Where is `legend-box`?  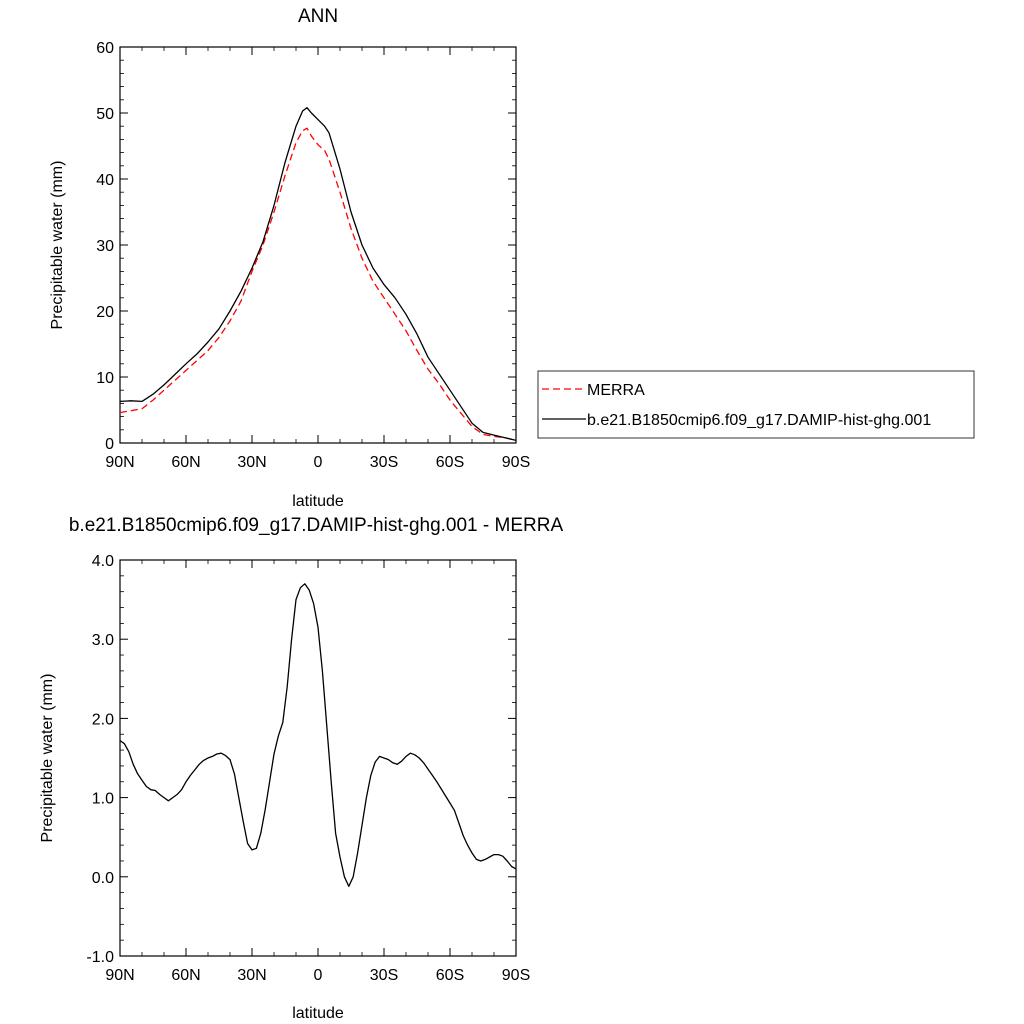 legend-box is located at coordinates (756, 404).